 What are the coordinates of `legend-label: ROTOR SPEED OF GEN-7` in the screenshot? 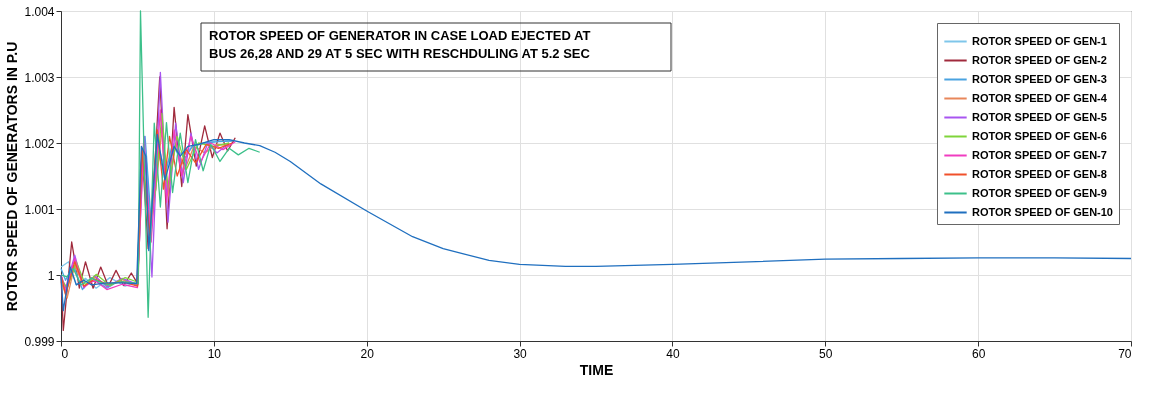 It's located at (1039, 154).